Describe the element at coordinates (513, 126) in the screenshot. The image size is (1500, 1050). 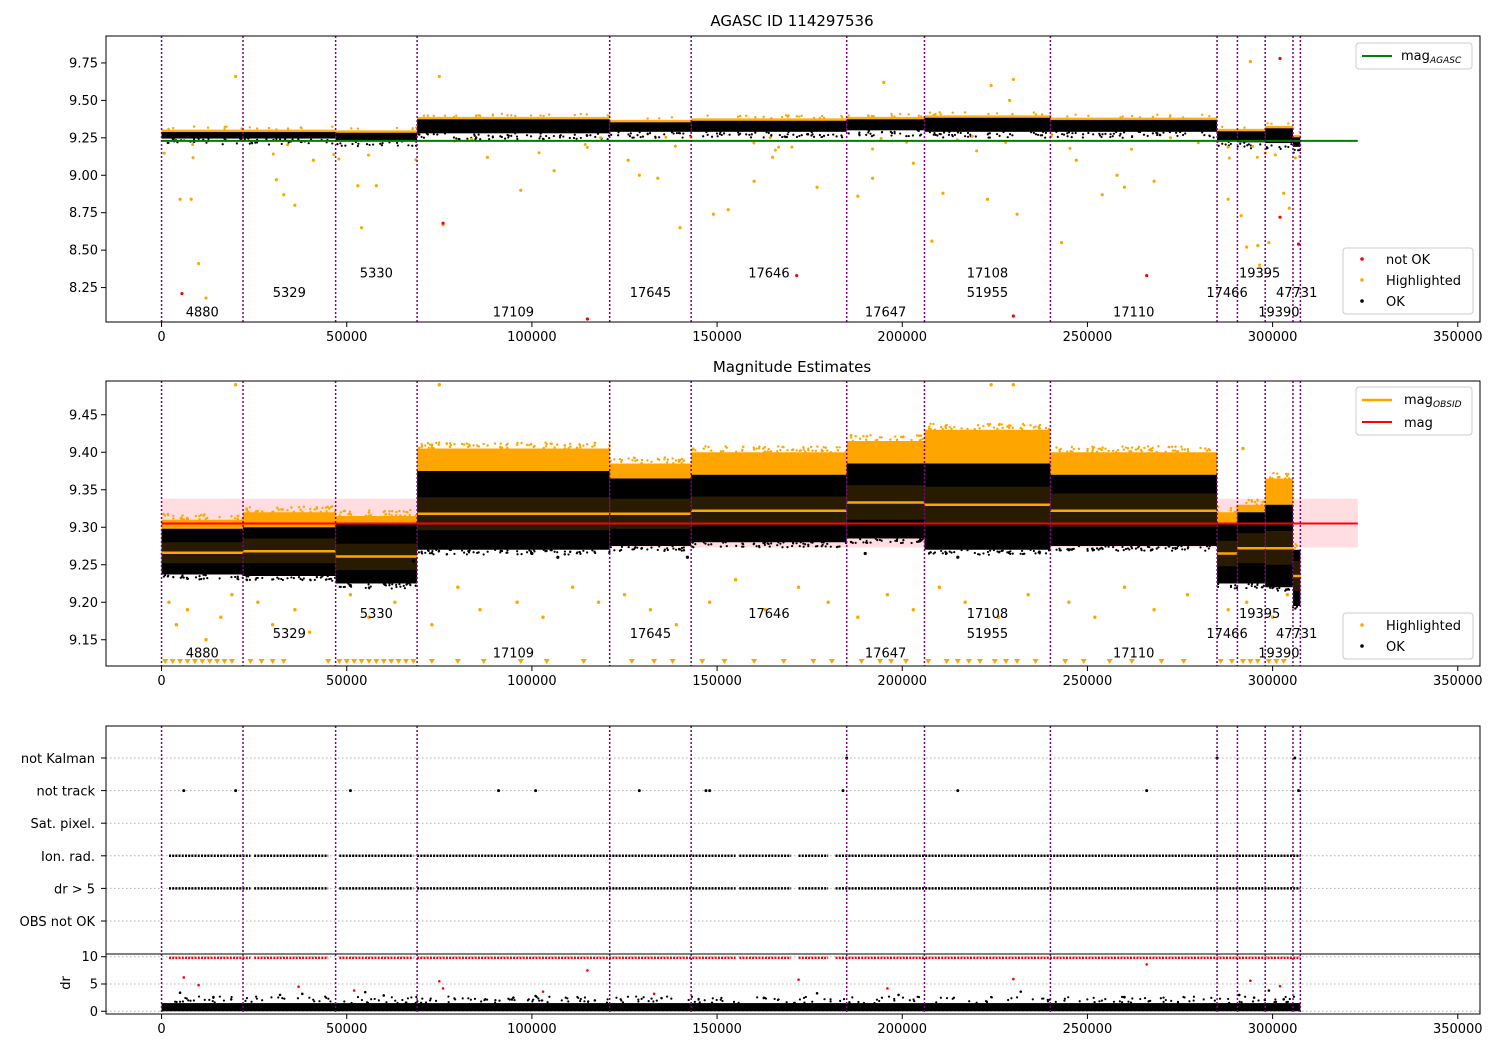
I see `ok-points-band` at that location.